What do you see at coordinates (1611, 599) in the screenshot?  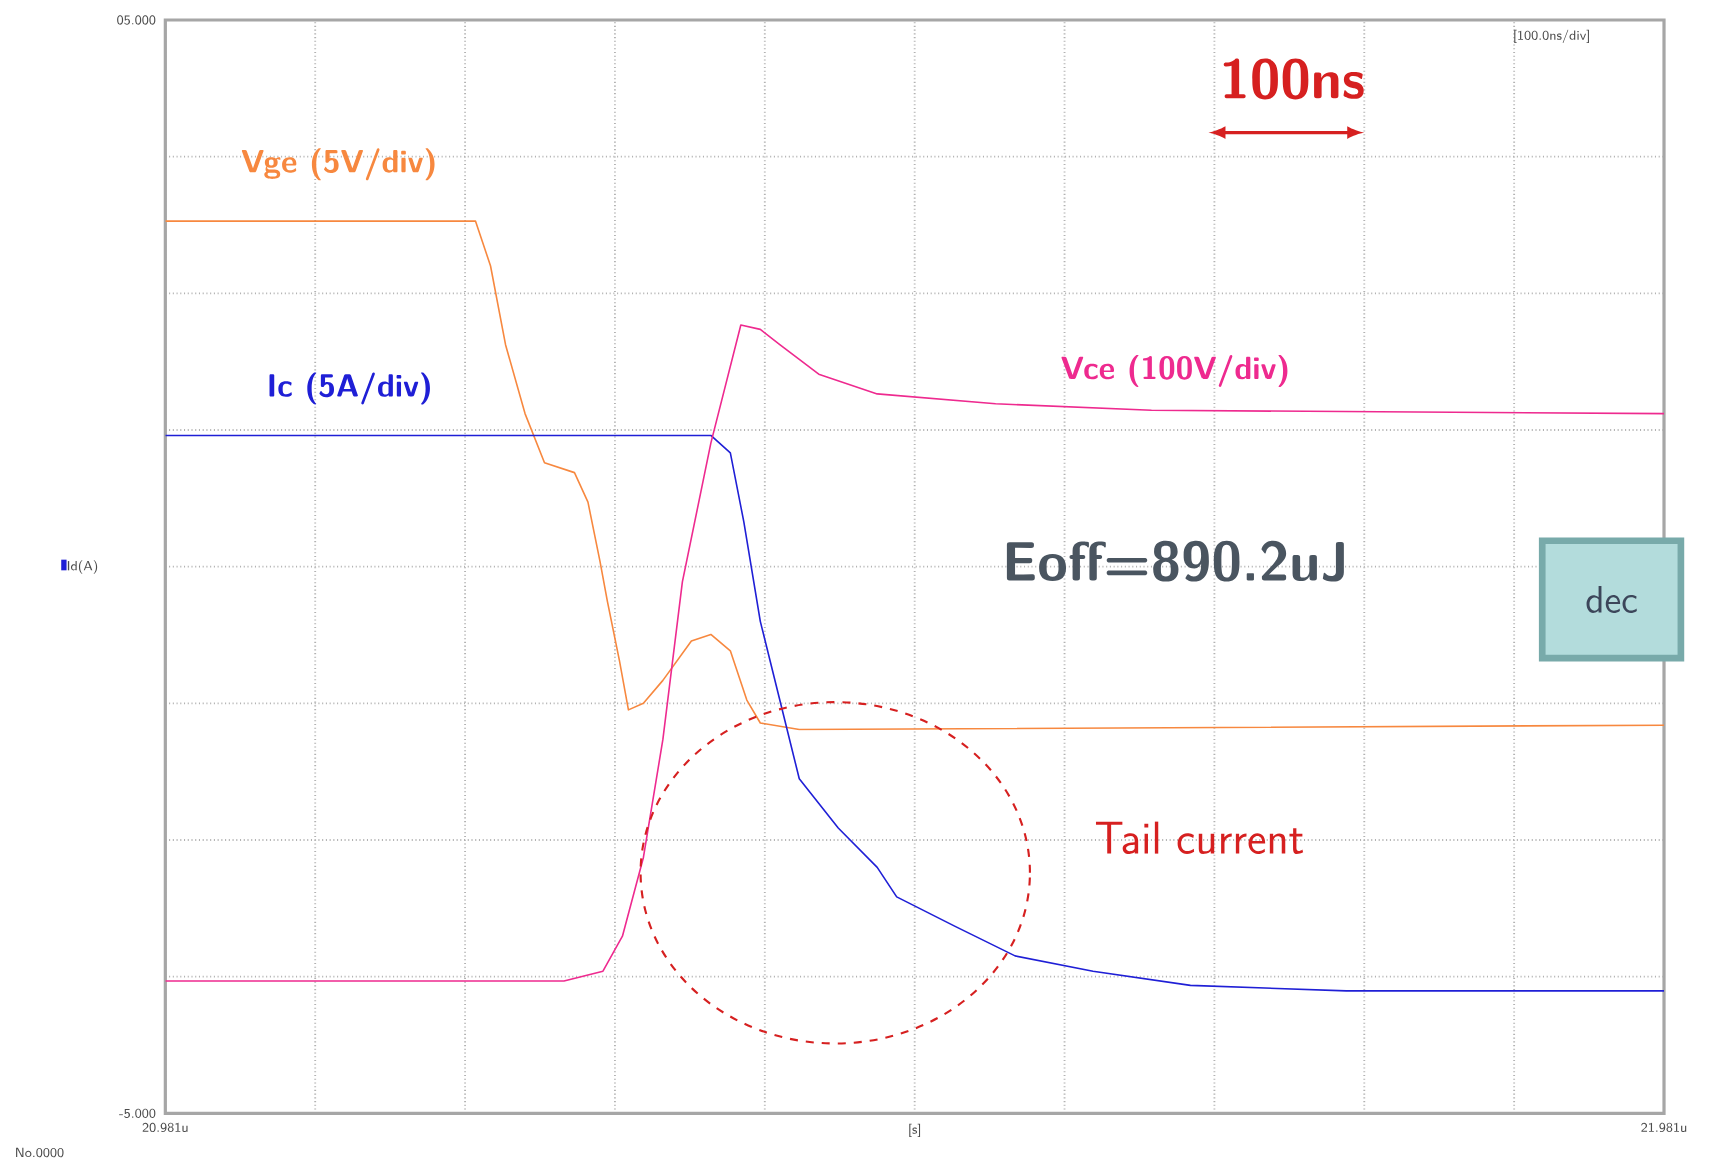 I see `annotation: dec` at bounding box center [1611, 599].